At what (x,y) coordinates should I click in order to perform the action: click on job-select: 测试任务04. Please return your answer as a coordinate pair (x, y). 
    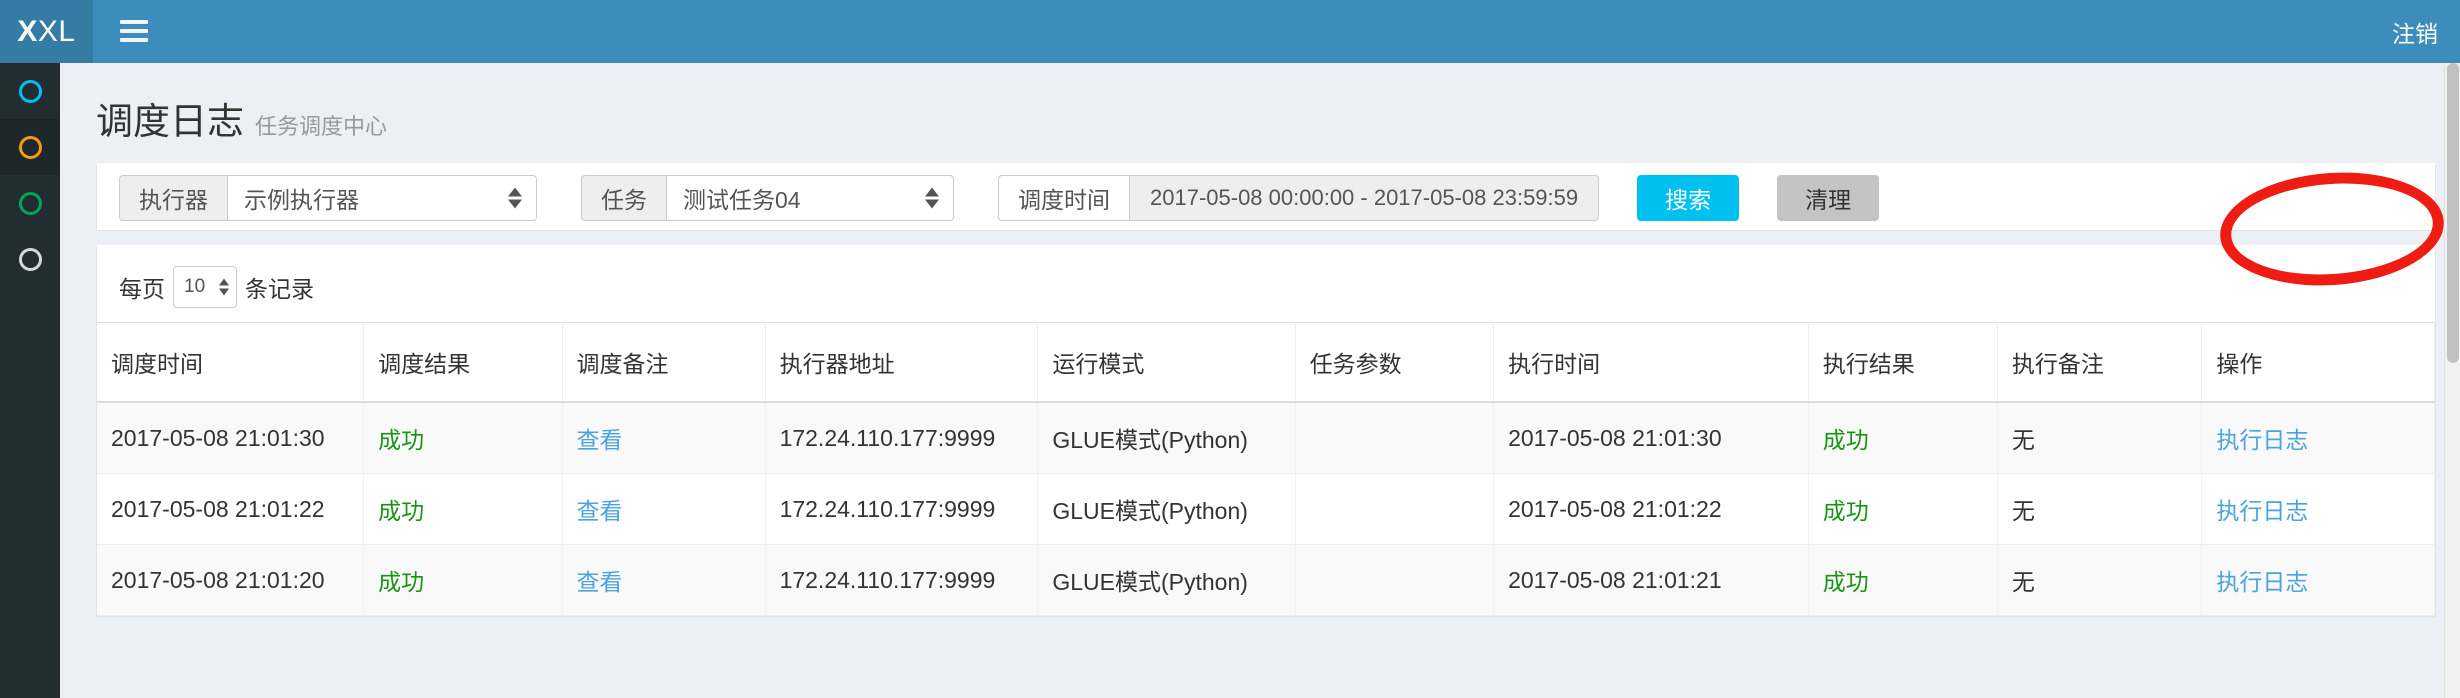
    Looking at the image, I should click on (810, 198).